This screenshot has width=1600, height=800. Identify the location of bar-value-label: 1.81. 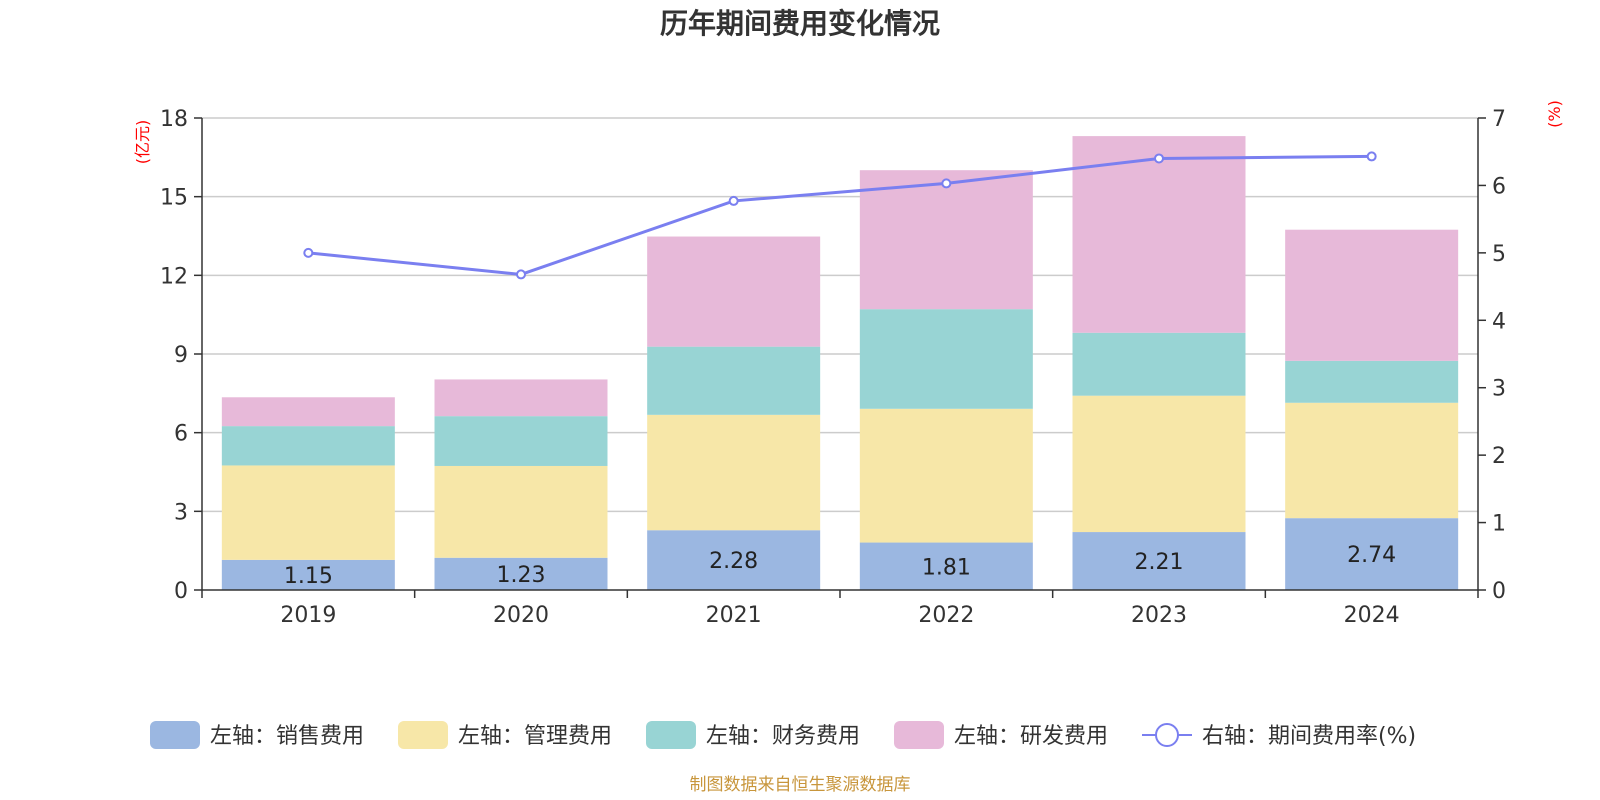
(946, 567).